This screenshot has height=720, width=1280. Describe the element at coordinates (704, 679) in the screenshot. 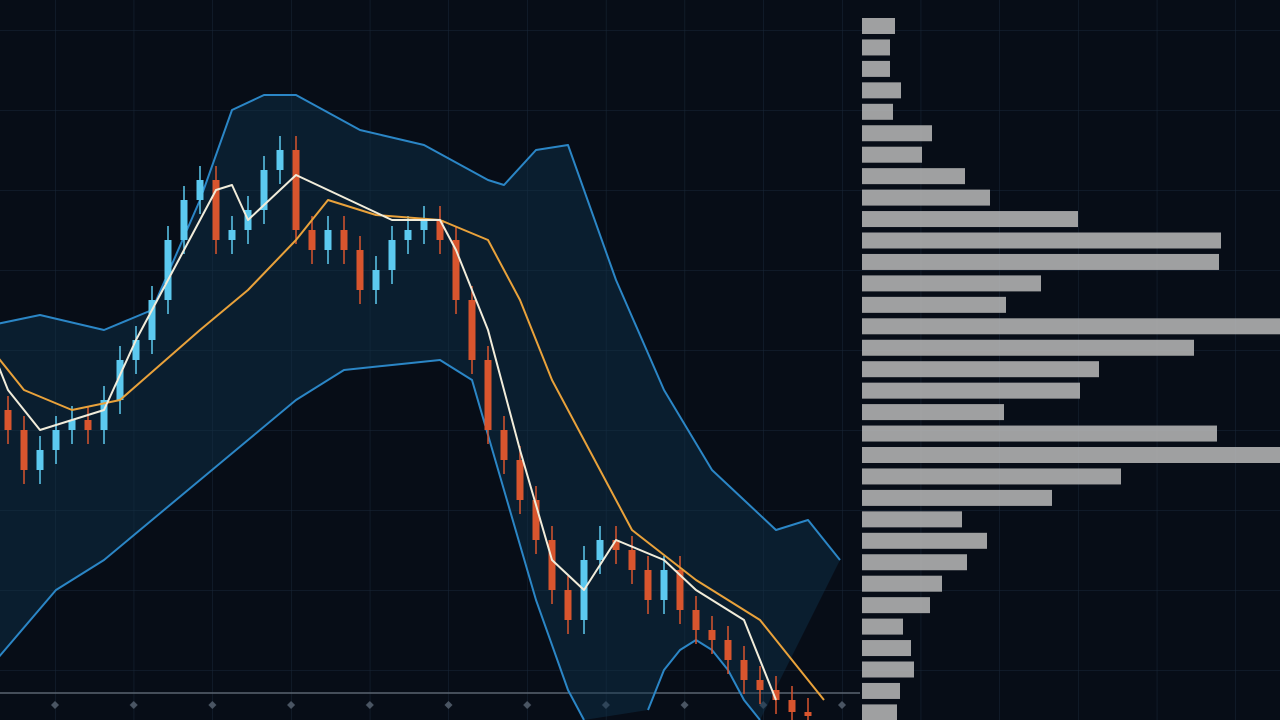

I see `line` at that location.